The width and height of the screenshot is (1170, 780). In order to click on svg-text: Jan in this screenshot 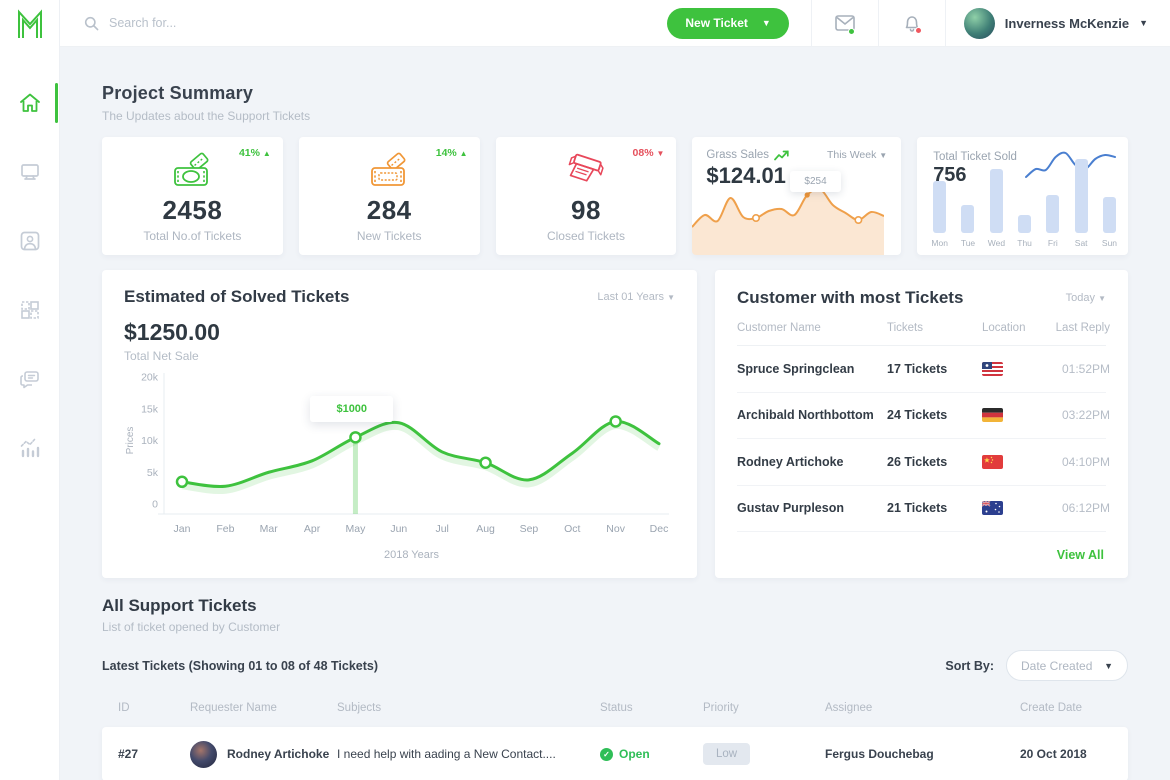, I will do `click(182, 529)`.